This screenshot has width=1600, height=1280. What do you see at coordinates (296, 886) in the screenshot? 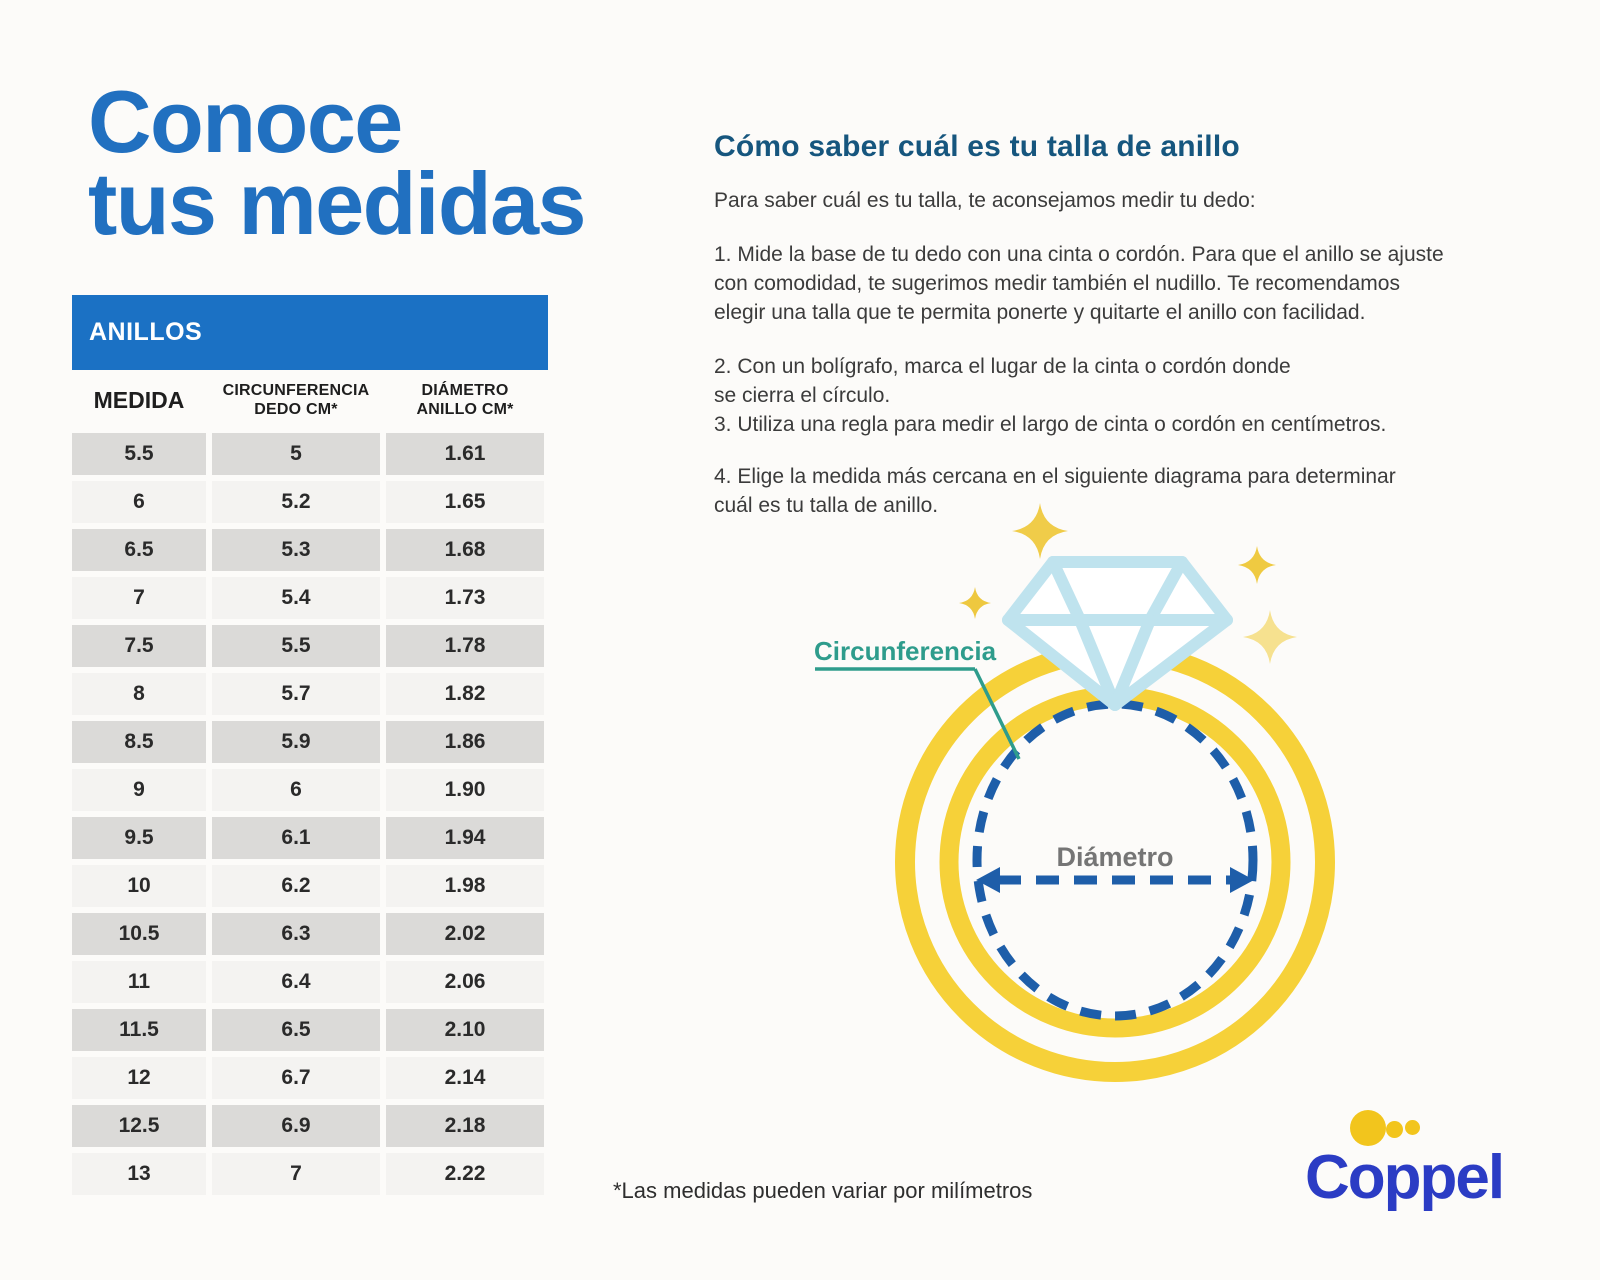
I see `table-cell: 6.2` at bounding box center [296, 886].